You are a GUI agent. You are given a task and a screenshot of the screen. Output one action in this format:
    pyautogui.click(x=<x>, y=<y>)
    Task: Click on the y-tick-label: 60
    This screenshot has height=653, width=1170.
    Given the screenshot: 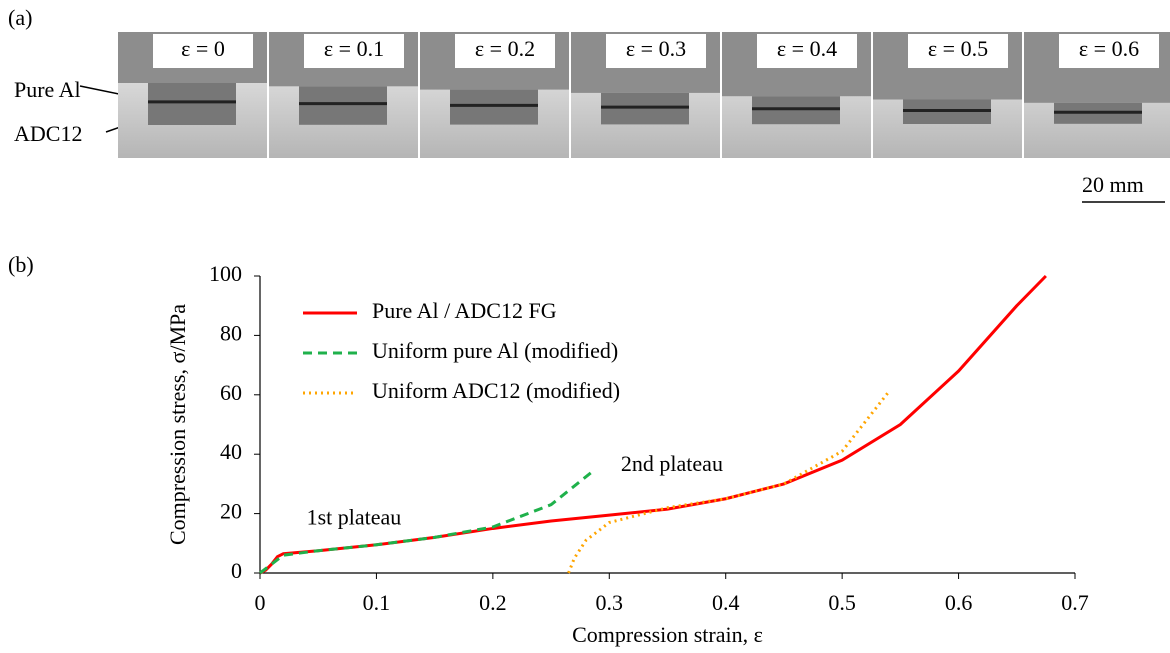 What is the action you would take?
    pyautogui.click(x=231, y=392)
    